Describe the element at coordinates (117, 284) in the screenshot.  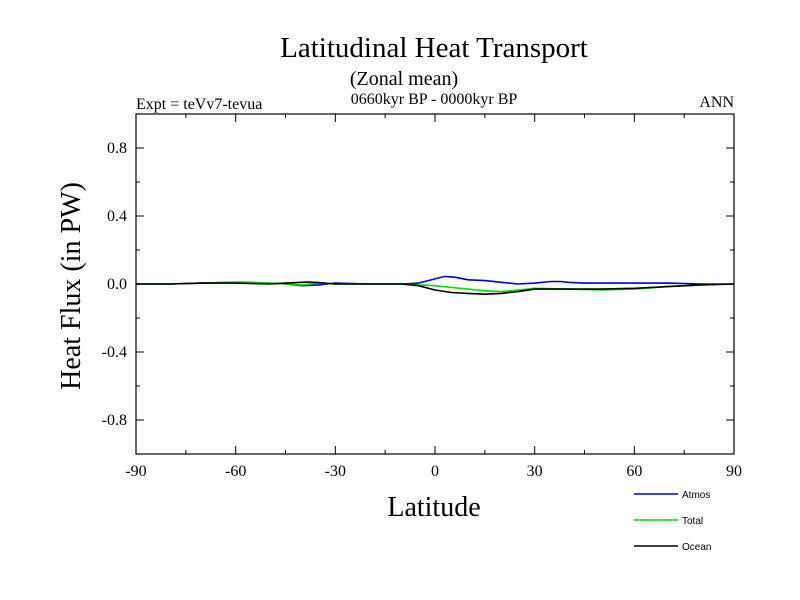
I see `y-tick-label: 0.0` at that location.